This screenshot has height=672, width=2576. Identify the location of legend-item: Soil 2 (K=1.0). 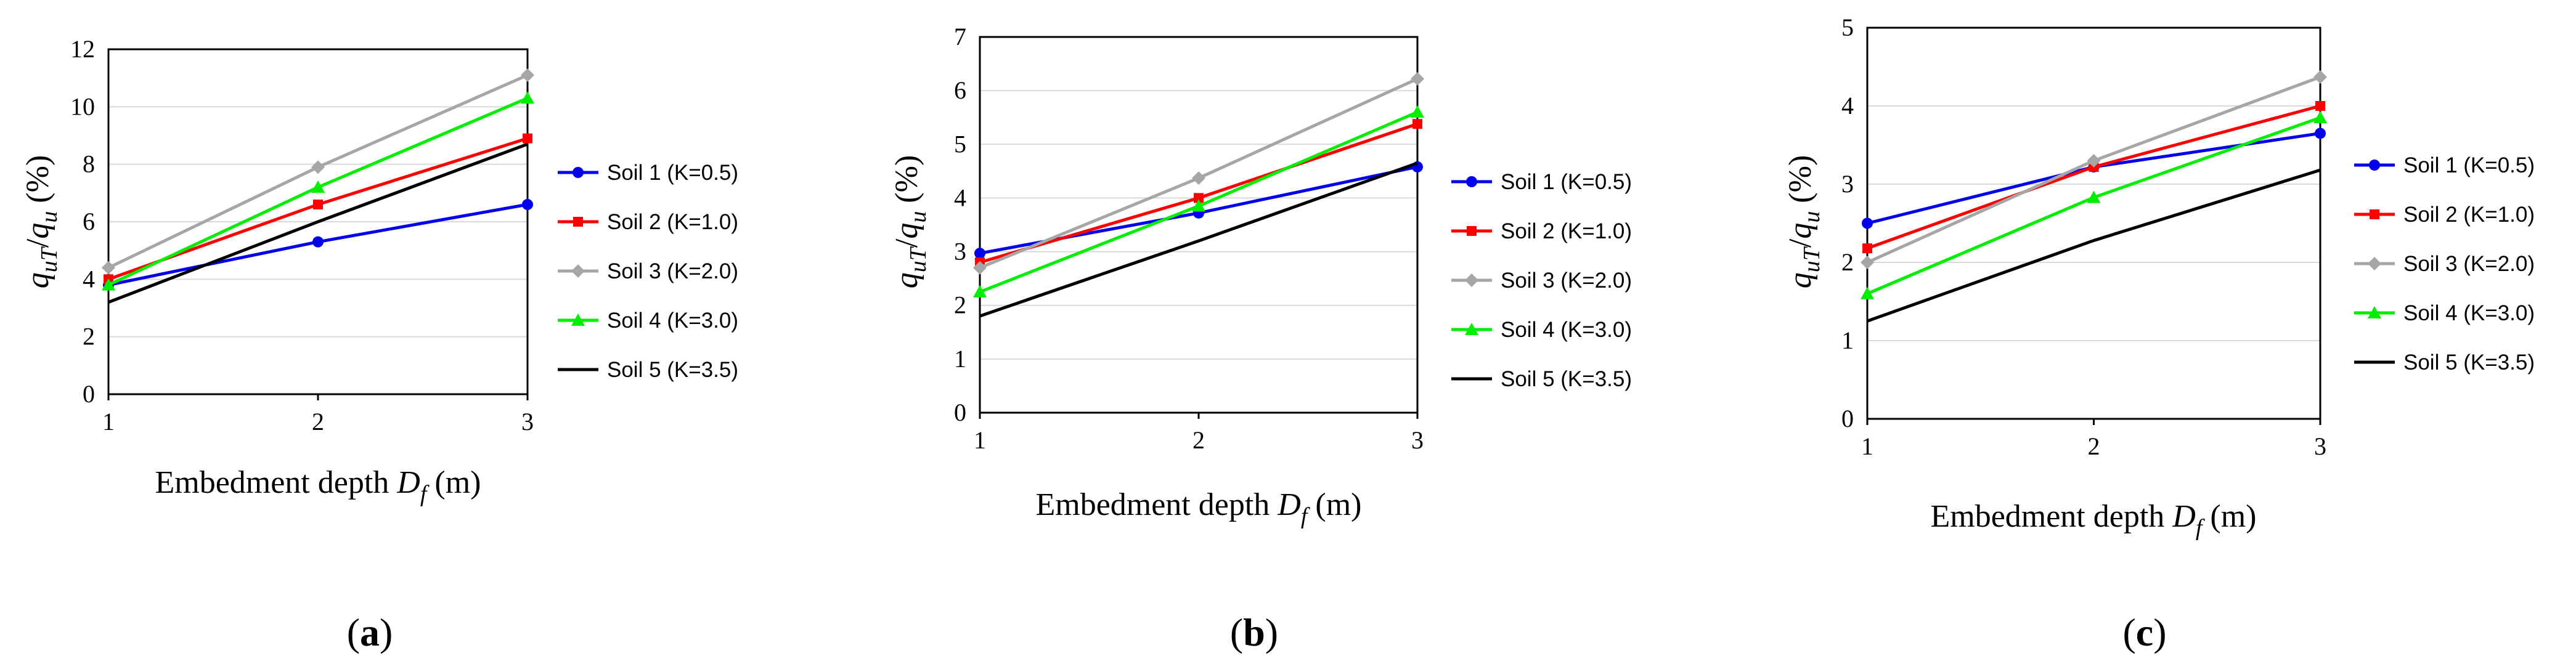
(1541, 231).